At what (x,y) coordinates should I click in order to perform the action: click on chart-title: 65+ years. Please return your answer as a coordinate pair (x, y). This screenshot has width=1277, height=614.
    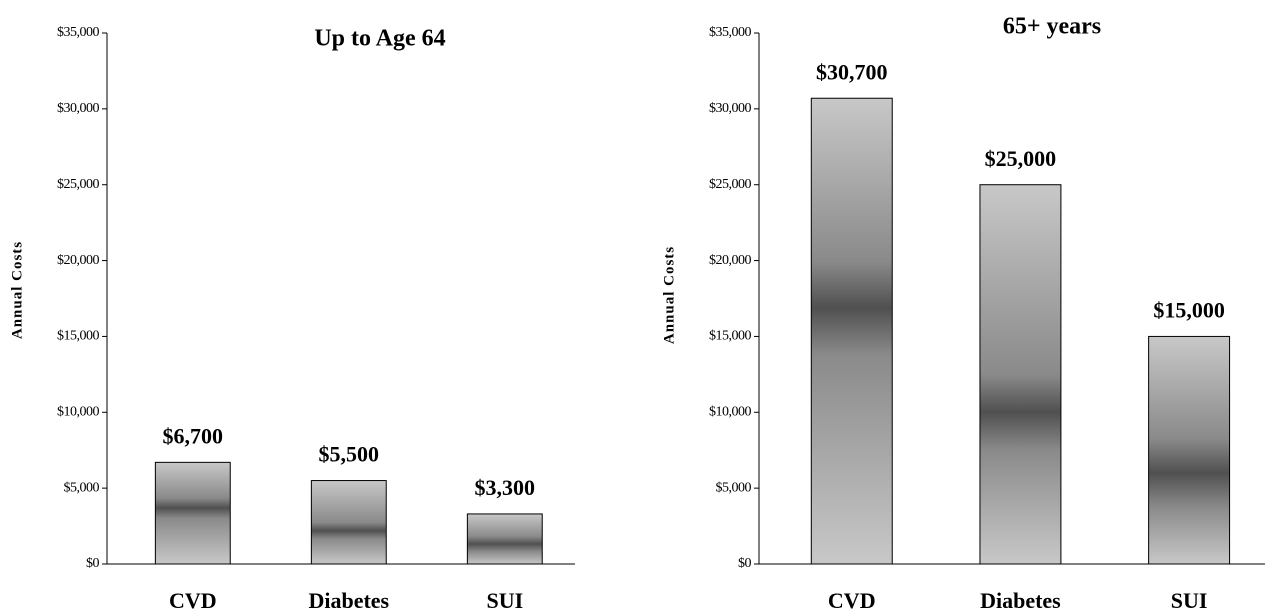
    Looking at the image, I should click on (1052, 27).